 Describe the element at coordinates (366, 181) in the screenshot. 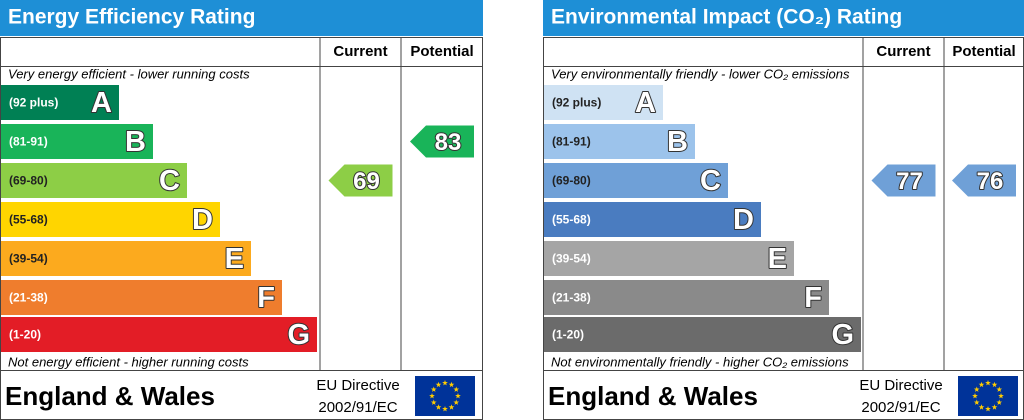

I see `rating-value: 69` at that location.